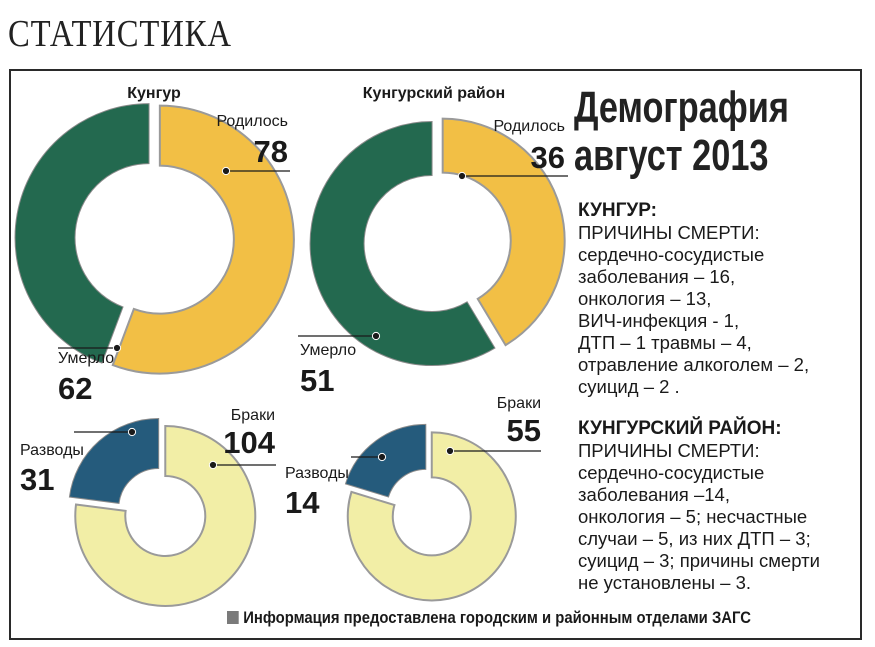 This screenshot has width=875, height=647. I want to click on rayon-note-line: не установлены – 3., so click(664, 582).